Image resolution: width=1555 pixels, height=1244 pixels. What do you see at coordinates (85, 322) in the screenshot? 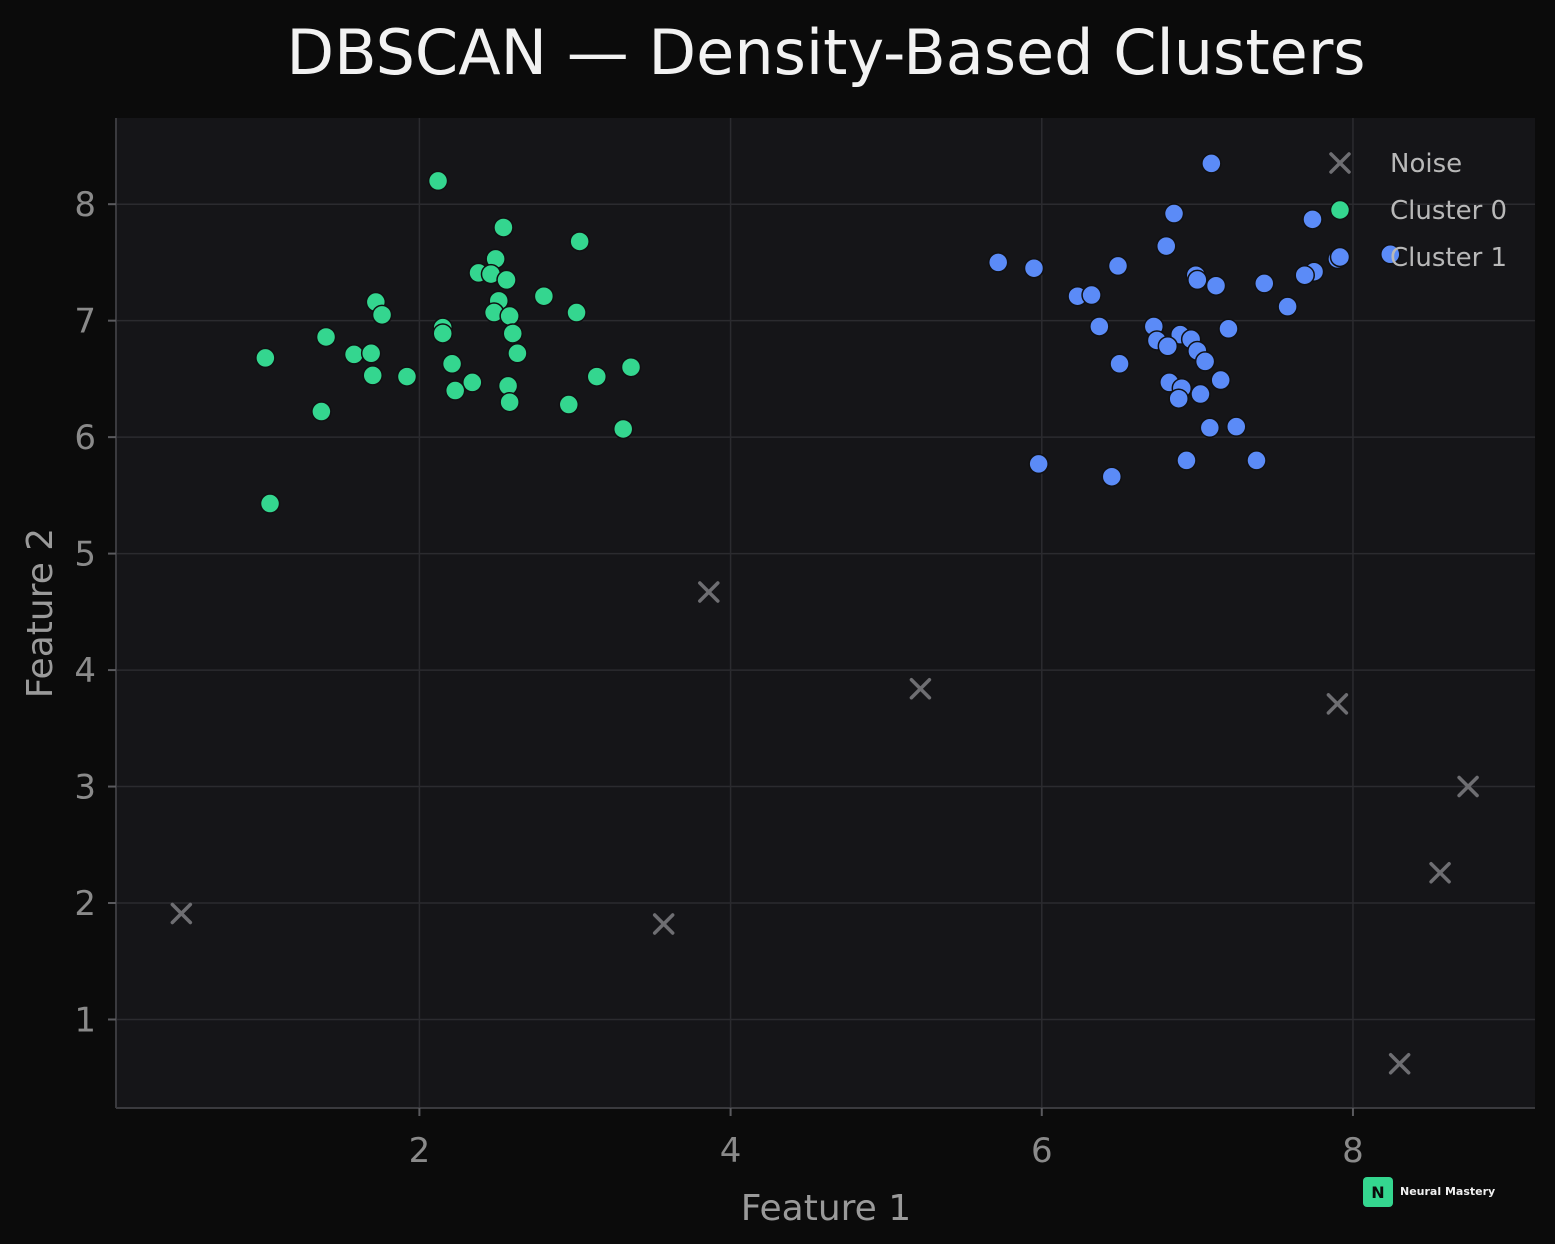
I see `y-tick-label: 7` at bounding box center [85, 322].